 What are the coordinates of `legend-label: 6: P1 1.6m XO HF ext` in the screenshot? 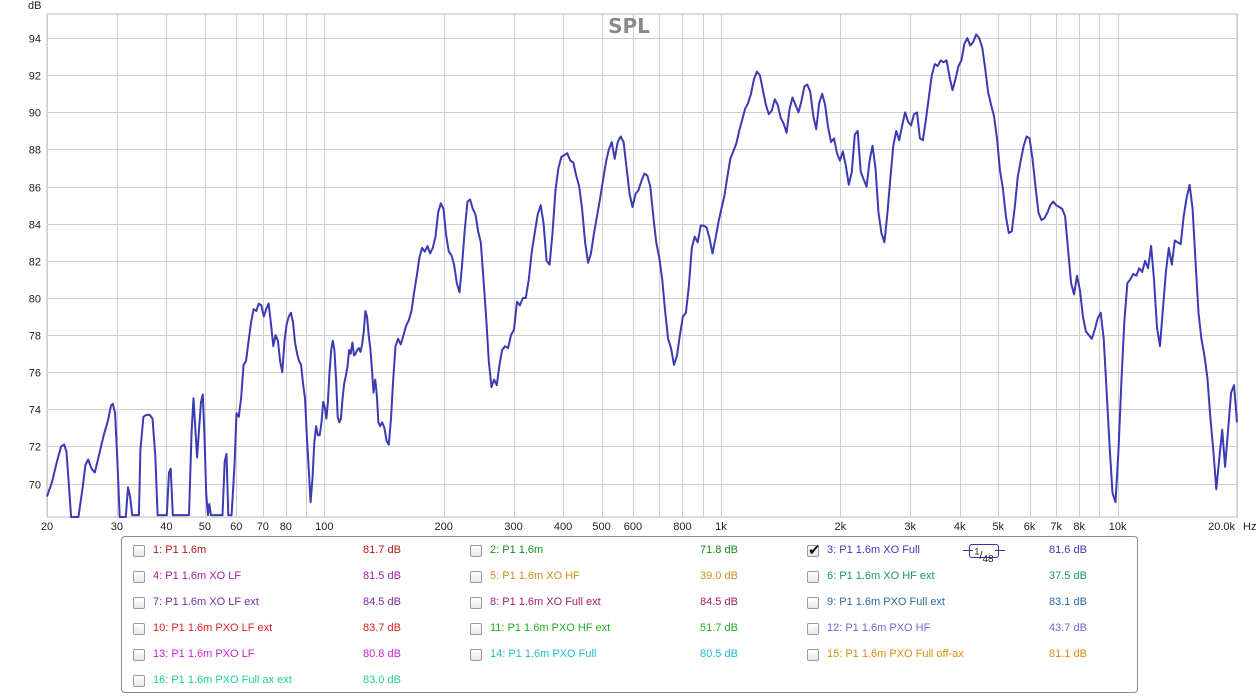 It's located at (881, 576).